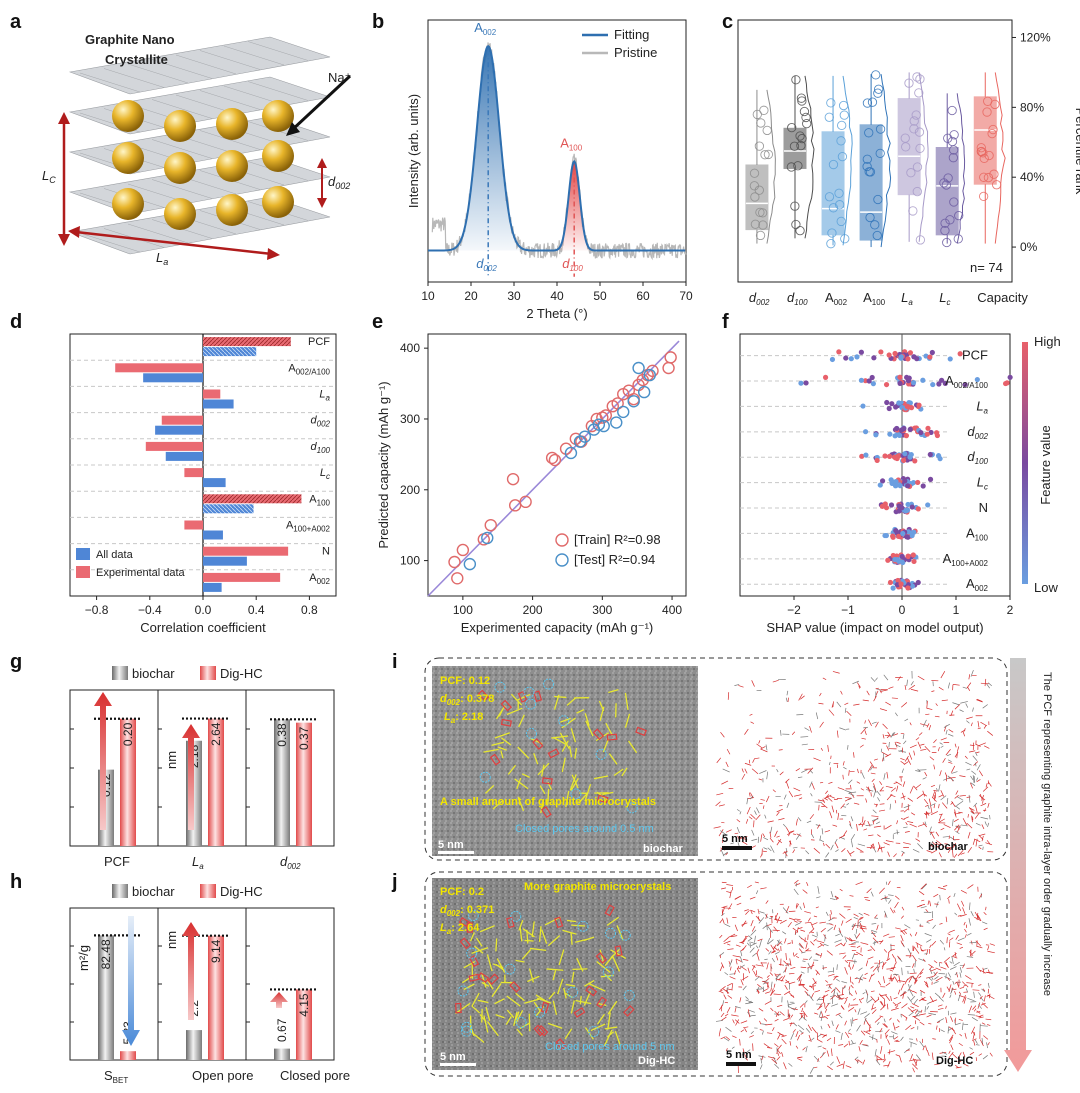 Image resolution: width=1080 pixels, height=1093 pixels. What do you see at coordinates (304, 738) in the screenshot?
I see `bar-value-label: 0.37` at bounding box center [304, 738].